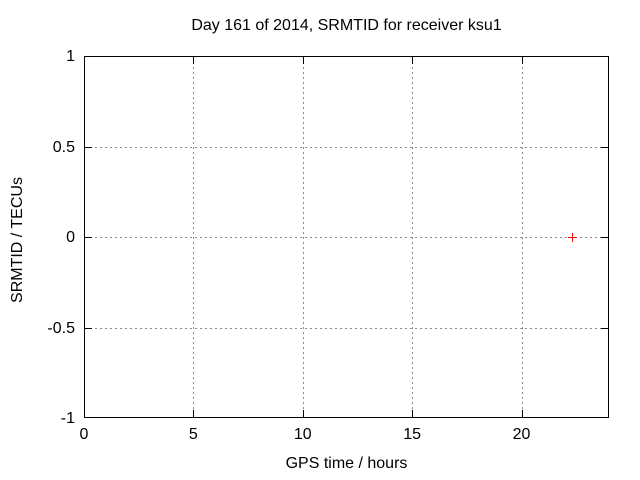  I want to click on x-tick-label: 10, so click(302, 434).